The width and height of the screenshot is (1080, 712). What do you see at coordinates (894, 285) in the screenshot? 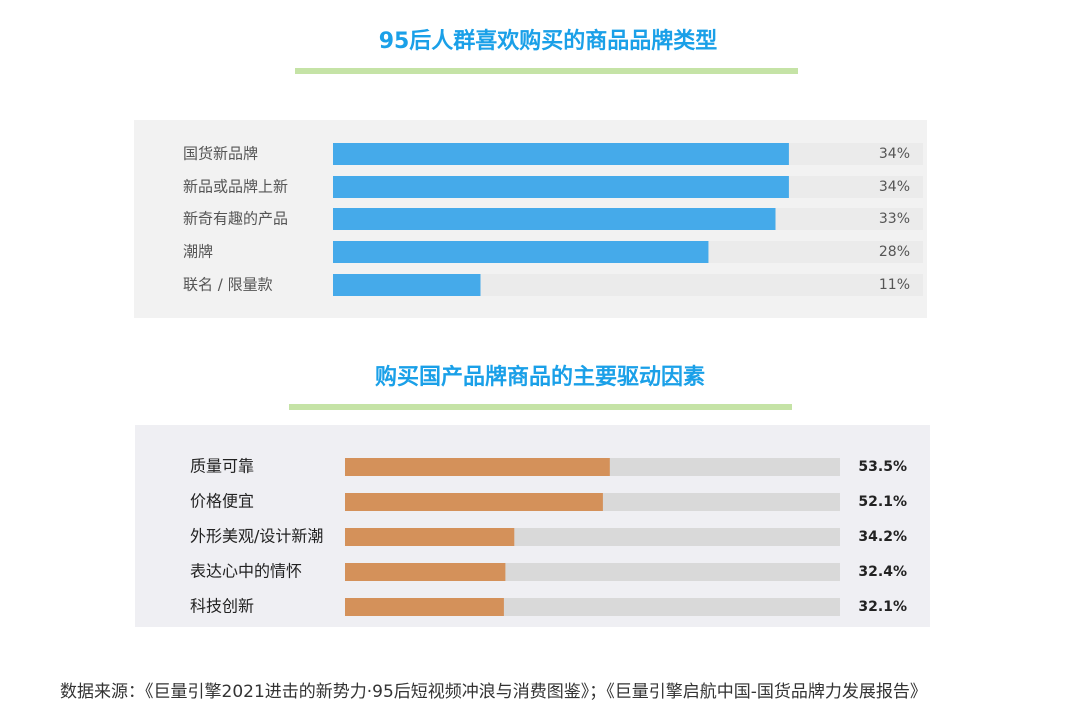
I see `value-label: 11%` at bounding box center [894, 285].